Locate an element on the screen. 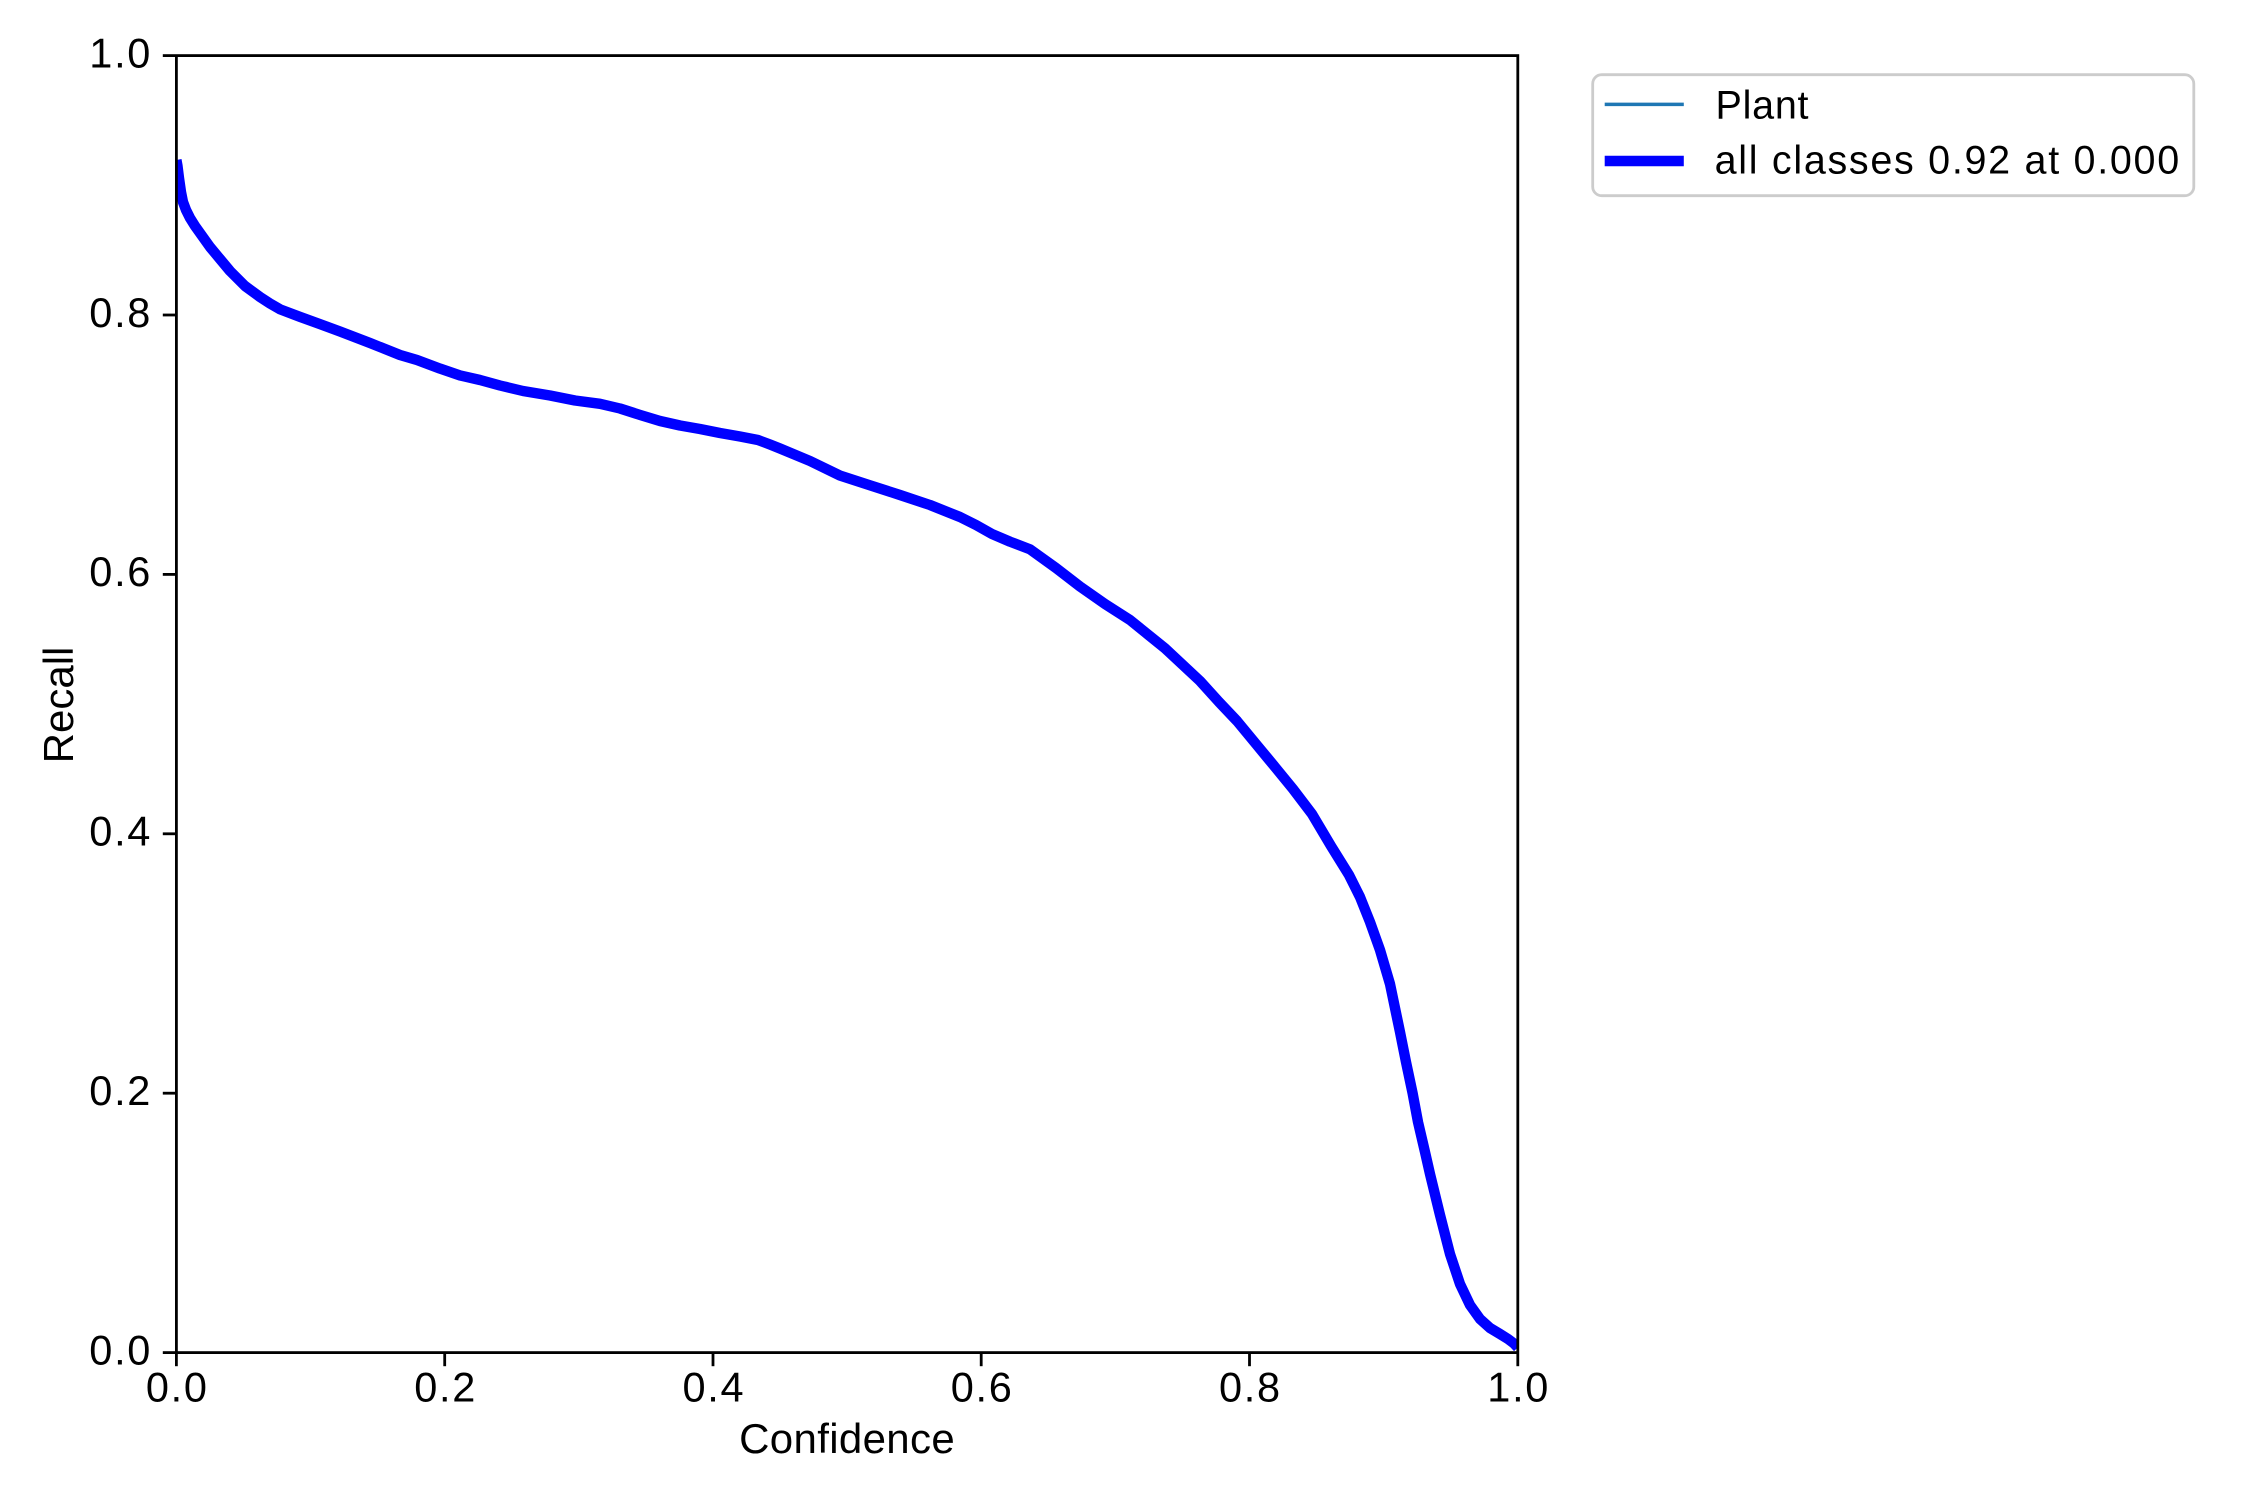  svg-text: Recall is located at coordinates (58, 705).